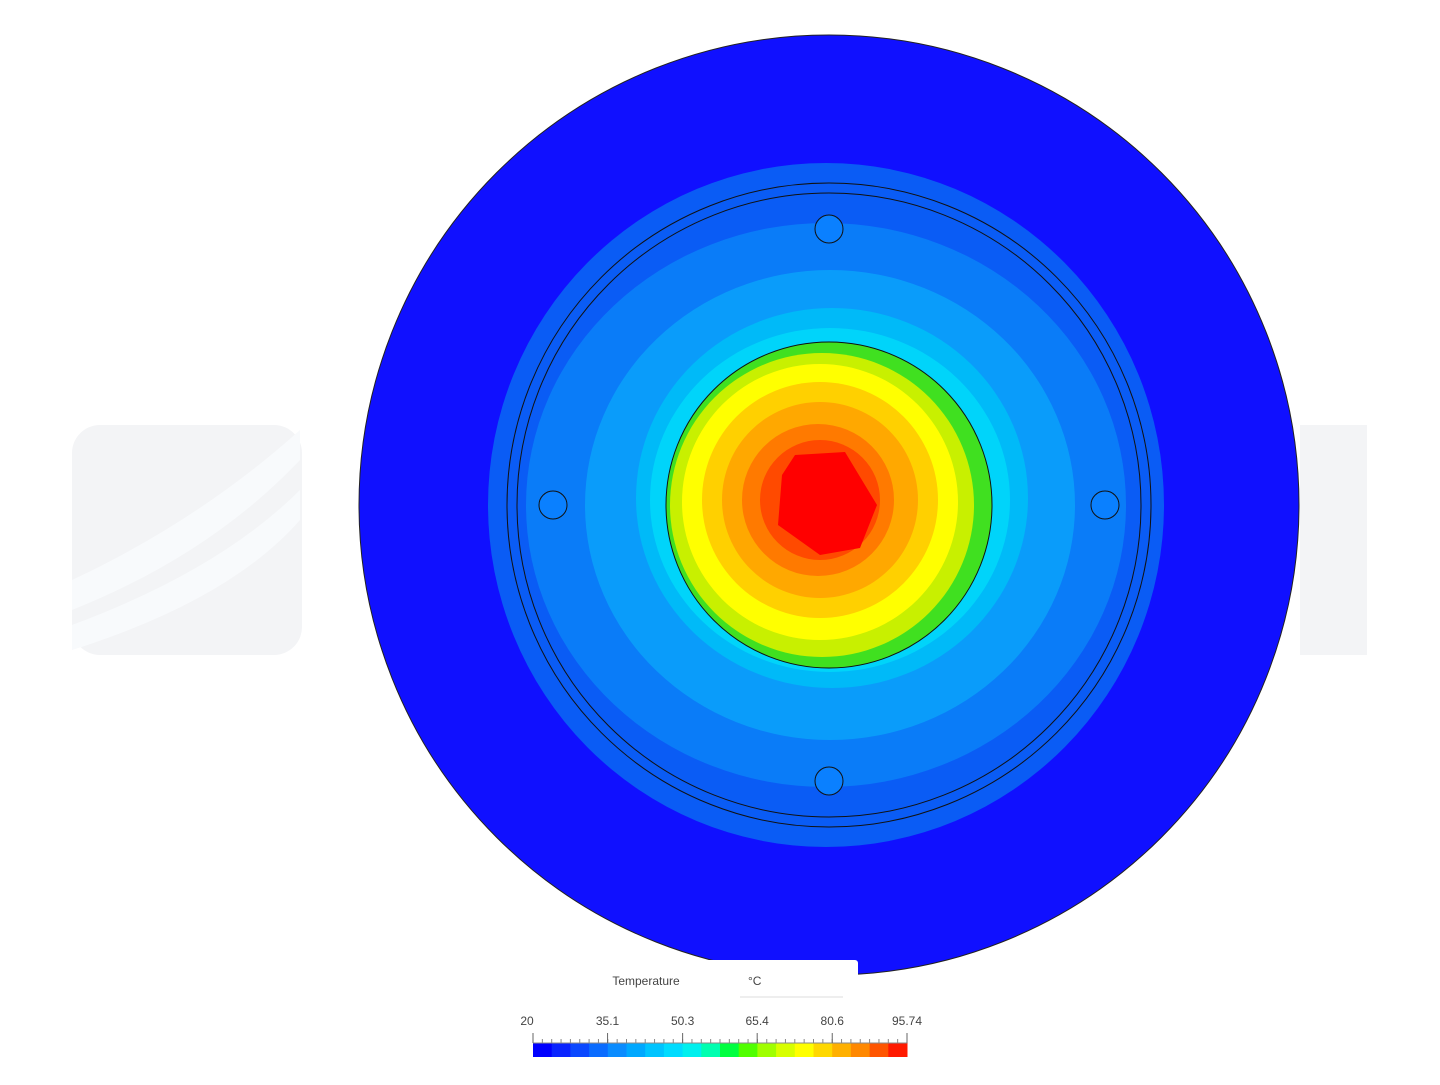 This screenshot has height=1085, width=1440. I want to click on tick-label: 35.1, so click(608, 1021).